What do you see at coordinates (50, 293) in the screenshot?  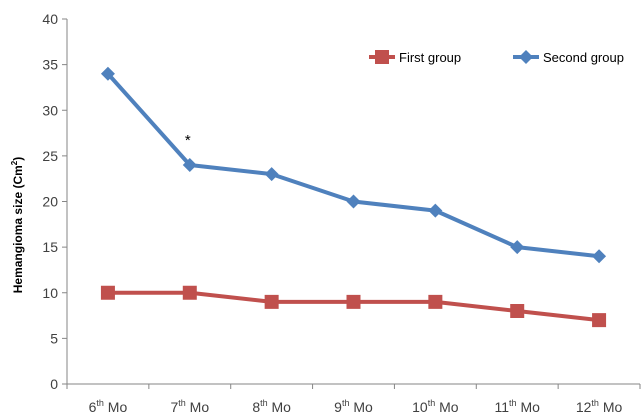 I see `y-tick-label: 10` at bounding box center [50, 293].